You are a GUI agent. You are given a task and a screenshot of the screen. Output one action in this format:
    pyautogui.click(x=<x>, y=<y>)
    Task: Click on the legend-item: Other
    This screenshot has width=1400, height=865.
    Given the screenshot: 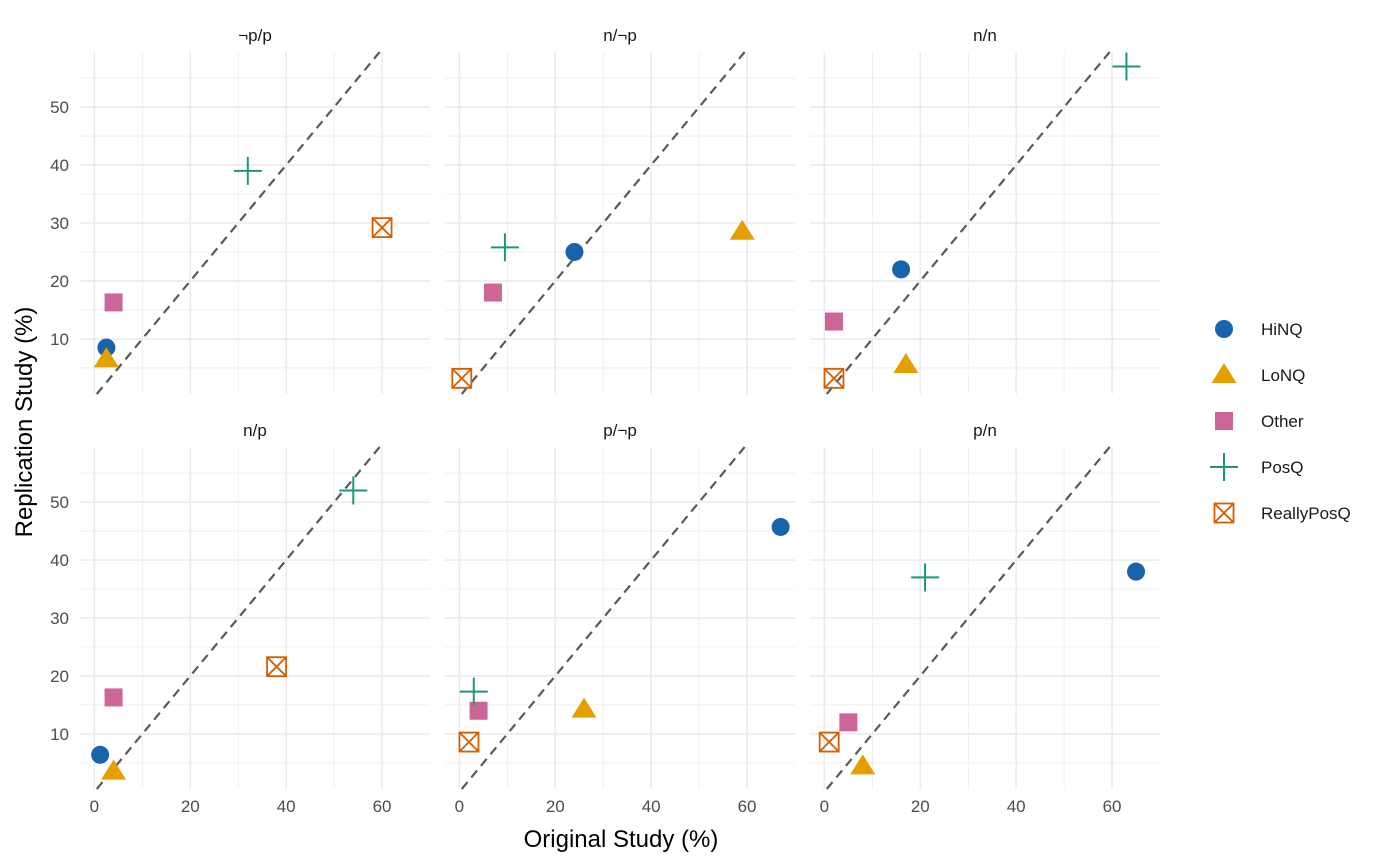 What is the action you would take?
    pyautogui.click(x=1259, y=421)
    